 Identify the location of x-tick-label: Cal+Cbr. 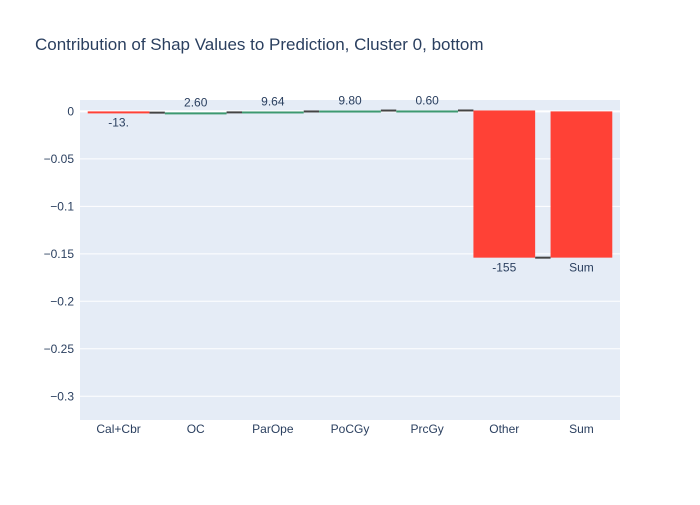
(118, 429).